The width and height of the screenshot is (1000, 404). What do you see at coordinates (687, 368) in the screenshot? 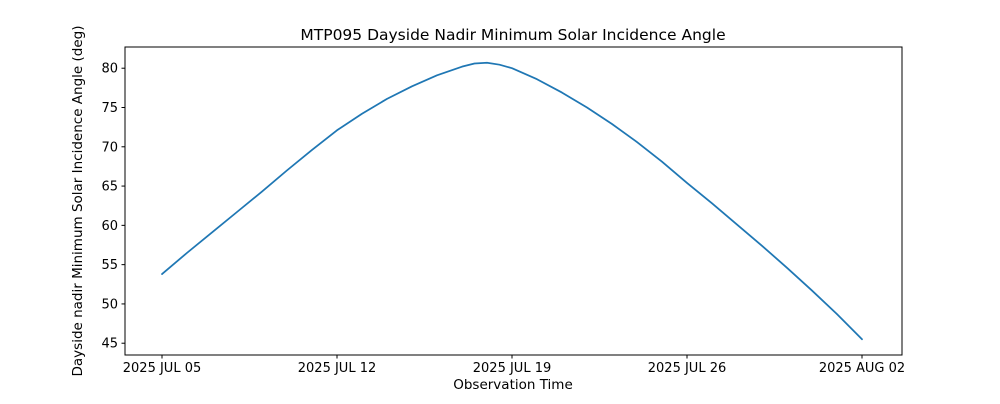
I see `x-tick-label: 2025 JUL 26` at bounding box center [687, 368].